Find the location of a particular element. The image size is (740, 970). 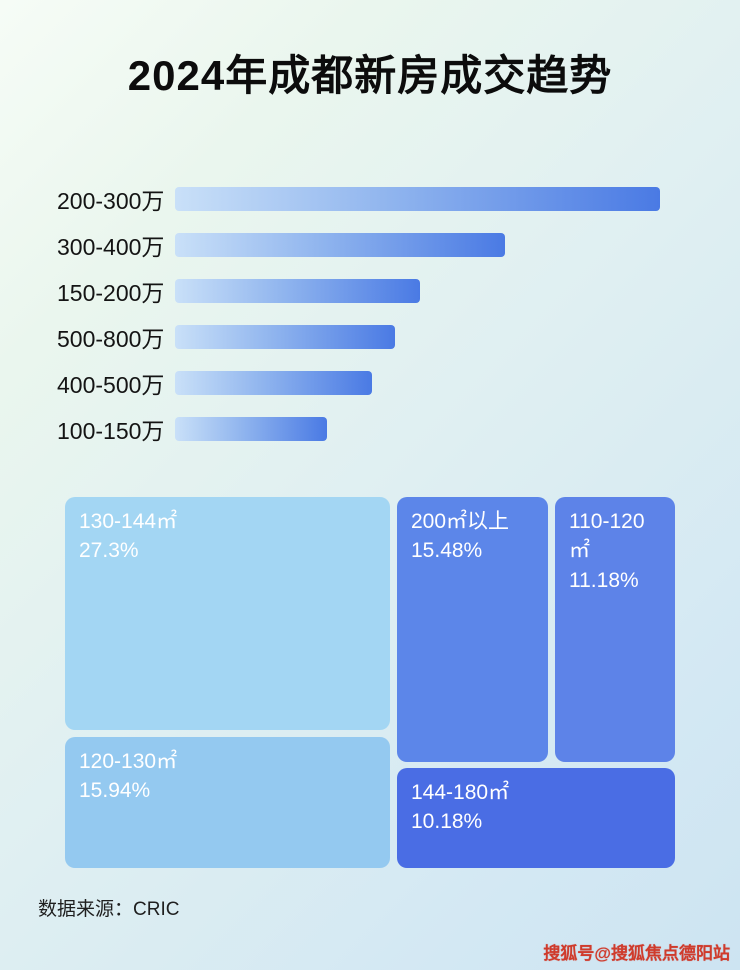

bar-label: 100-150万 is located at coordinates (111, 431).